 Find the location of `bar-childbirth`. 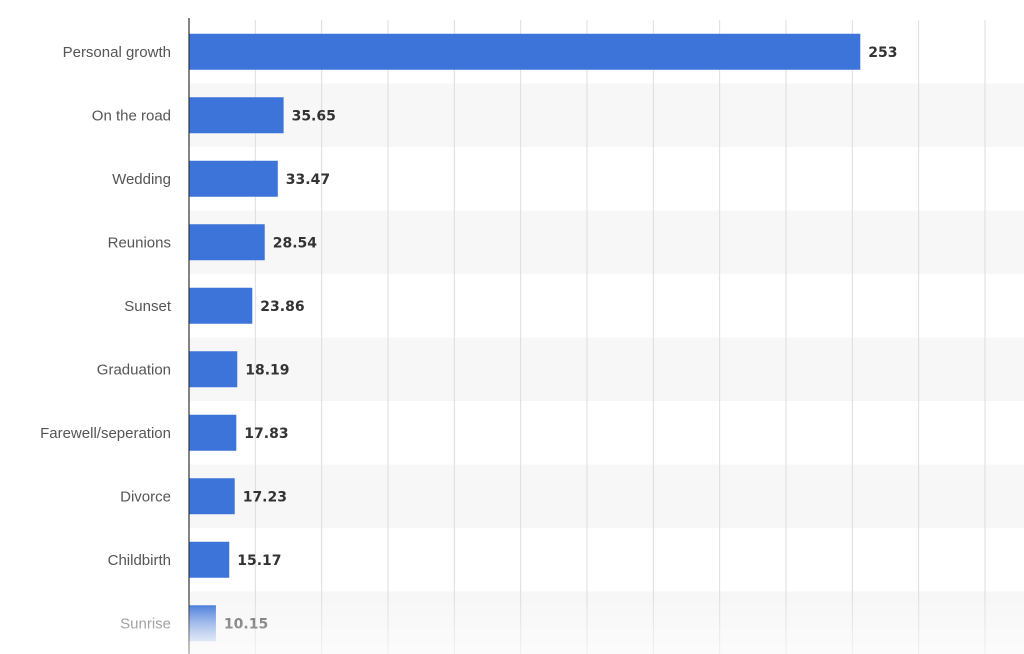

bar-childbirth is located at coordinates (209, 559).